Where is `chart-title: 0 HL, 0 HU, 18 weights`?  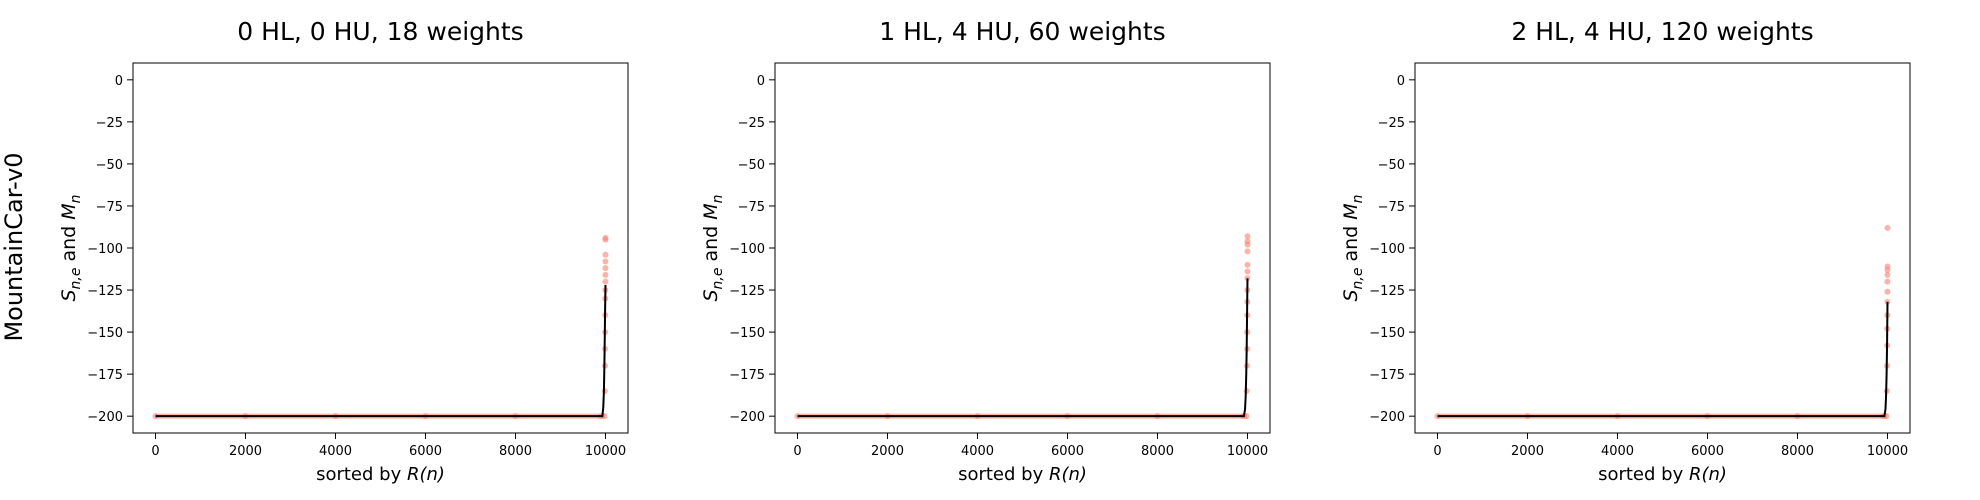 chart-title: 0 HL, 0 HU, 18 weights is located at coordinates (380, 31).